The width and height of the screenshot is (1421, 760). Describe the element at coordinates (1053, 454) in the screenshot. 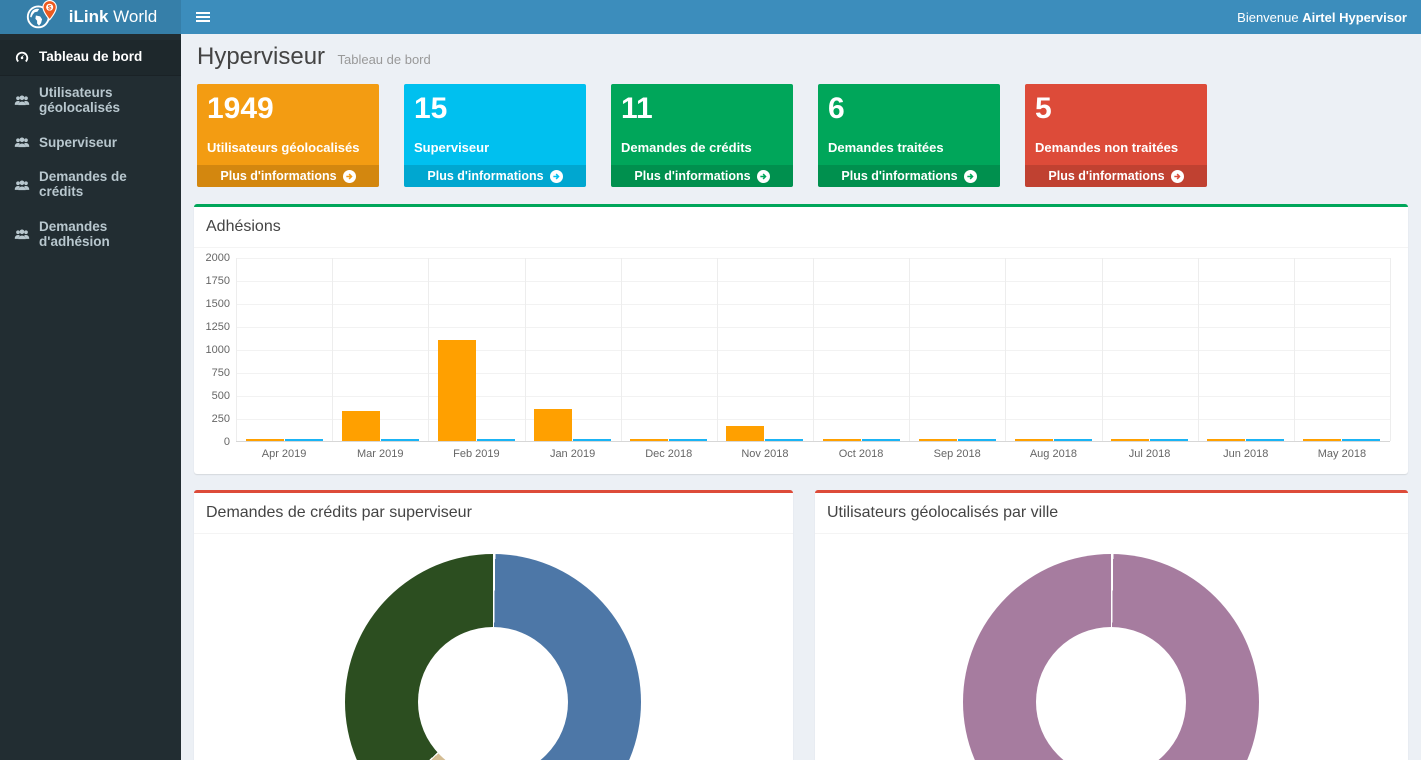

I see `x-axis-tick-label: Aug 2018` at that location.